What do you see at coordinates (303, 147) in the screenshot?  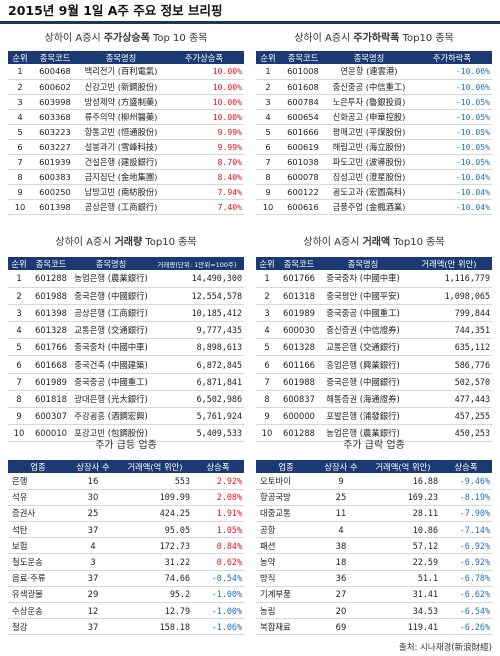 I see `stock-code: 600619` at bounding box center [303, 147].